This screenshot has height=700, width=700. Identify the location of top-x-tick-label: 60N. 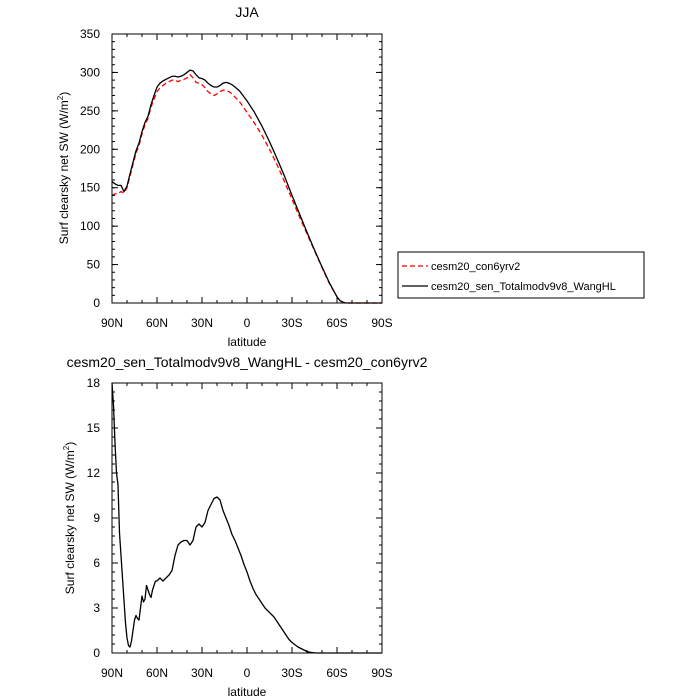
(157, 323).